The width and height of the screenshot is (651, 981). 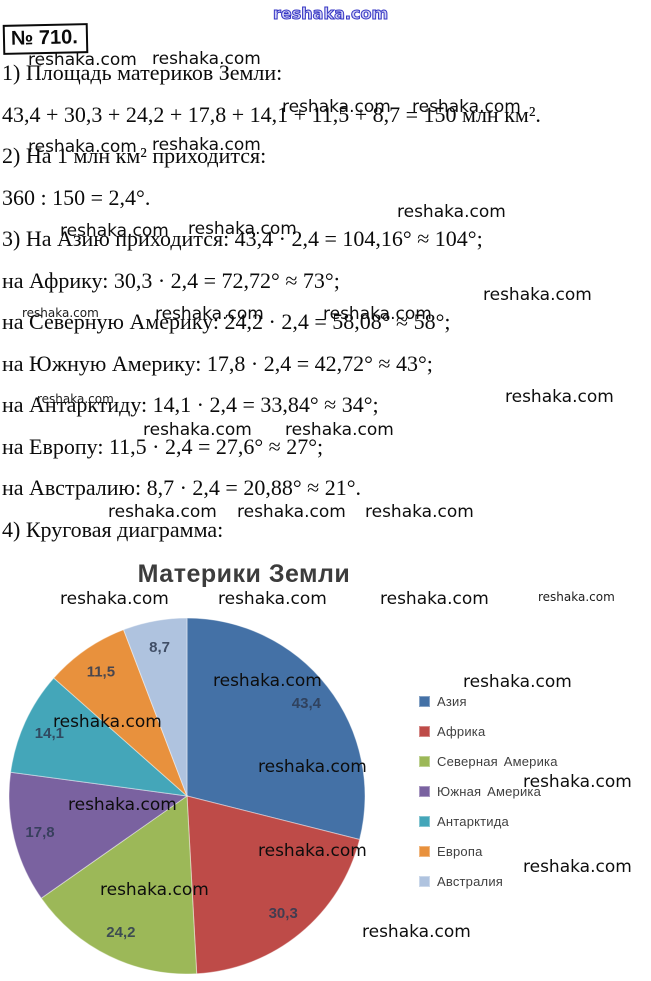 What do you see at coordinates (488, 731) in the screenshot?
I see `legend-item-2: Африка` at bounding box center [488, 731].